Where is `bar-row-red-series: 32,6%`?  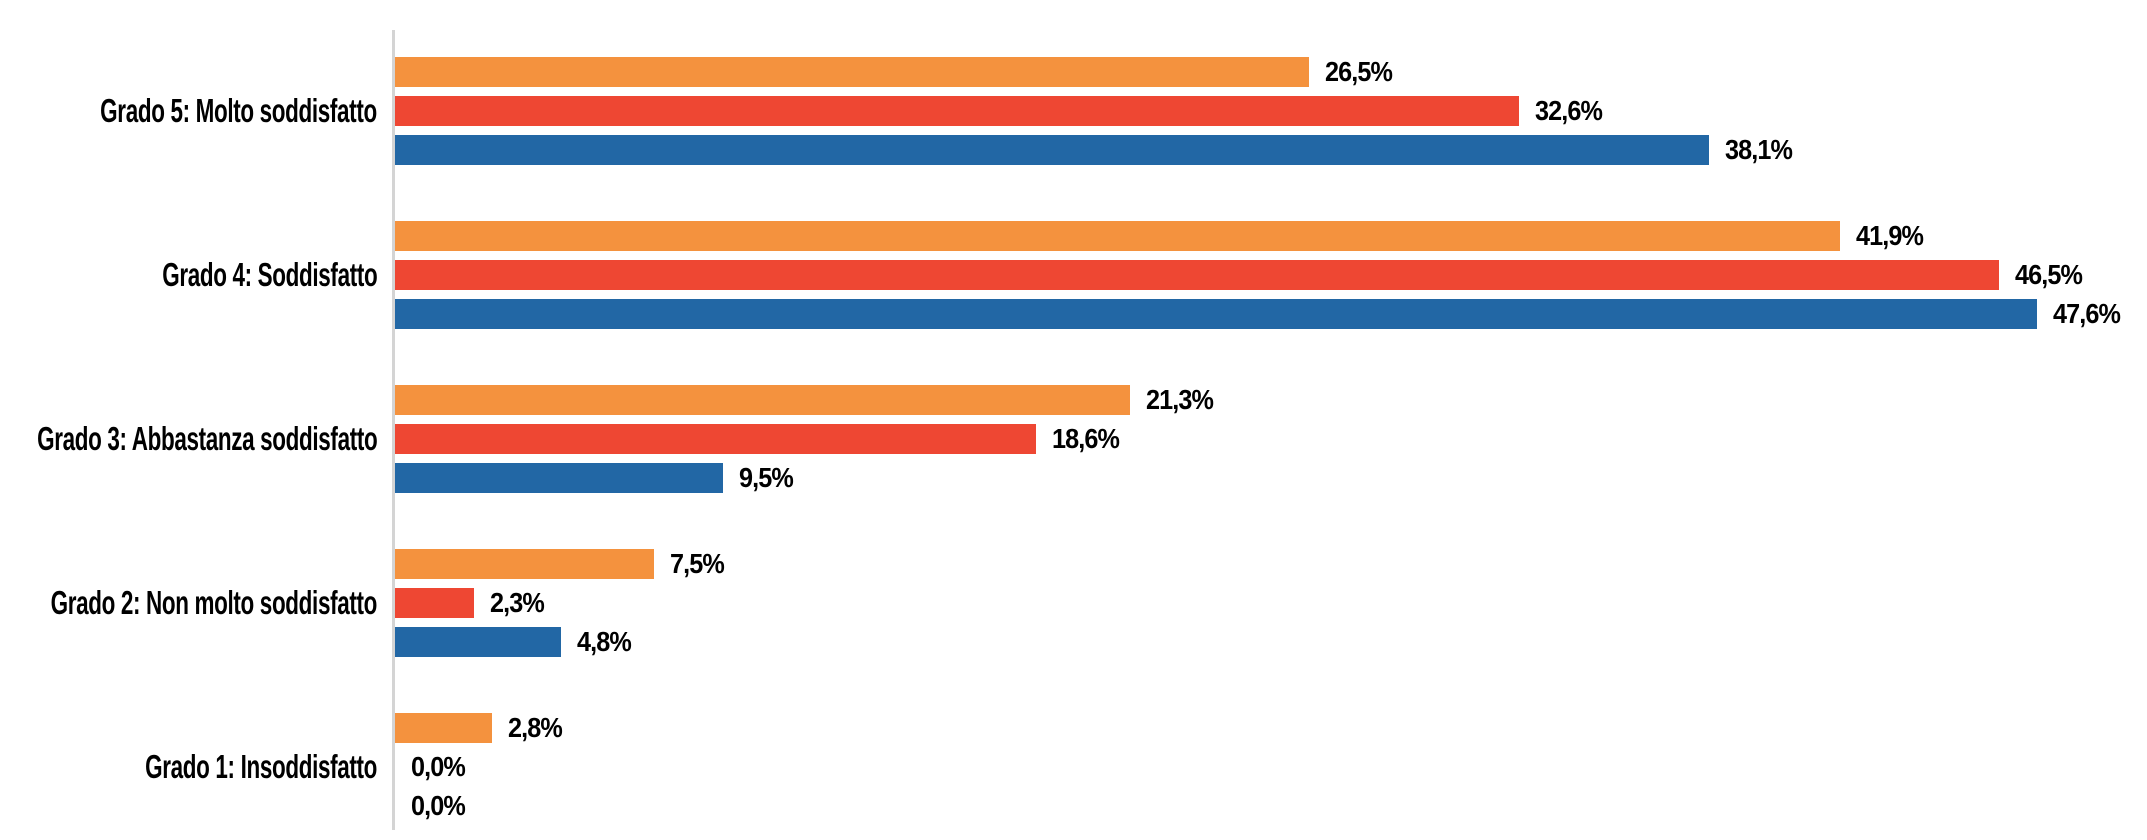
bar-row-red-series: 32,6% is located at coordinates (1271, 110).